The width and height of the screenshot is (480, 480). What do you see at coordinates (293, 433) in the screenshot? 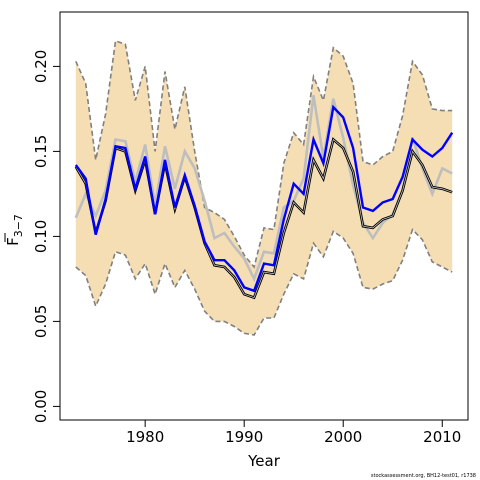
I see `x-axis: 1980 1990 2000 2010` at bounding box center [293, 433].